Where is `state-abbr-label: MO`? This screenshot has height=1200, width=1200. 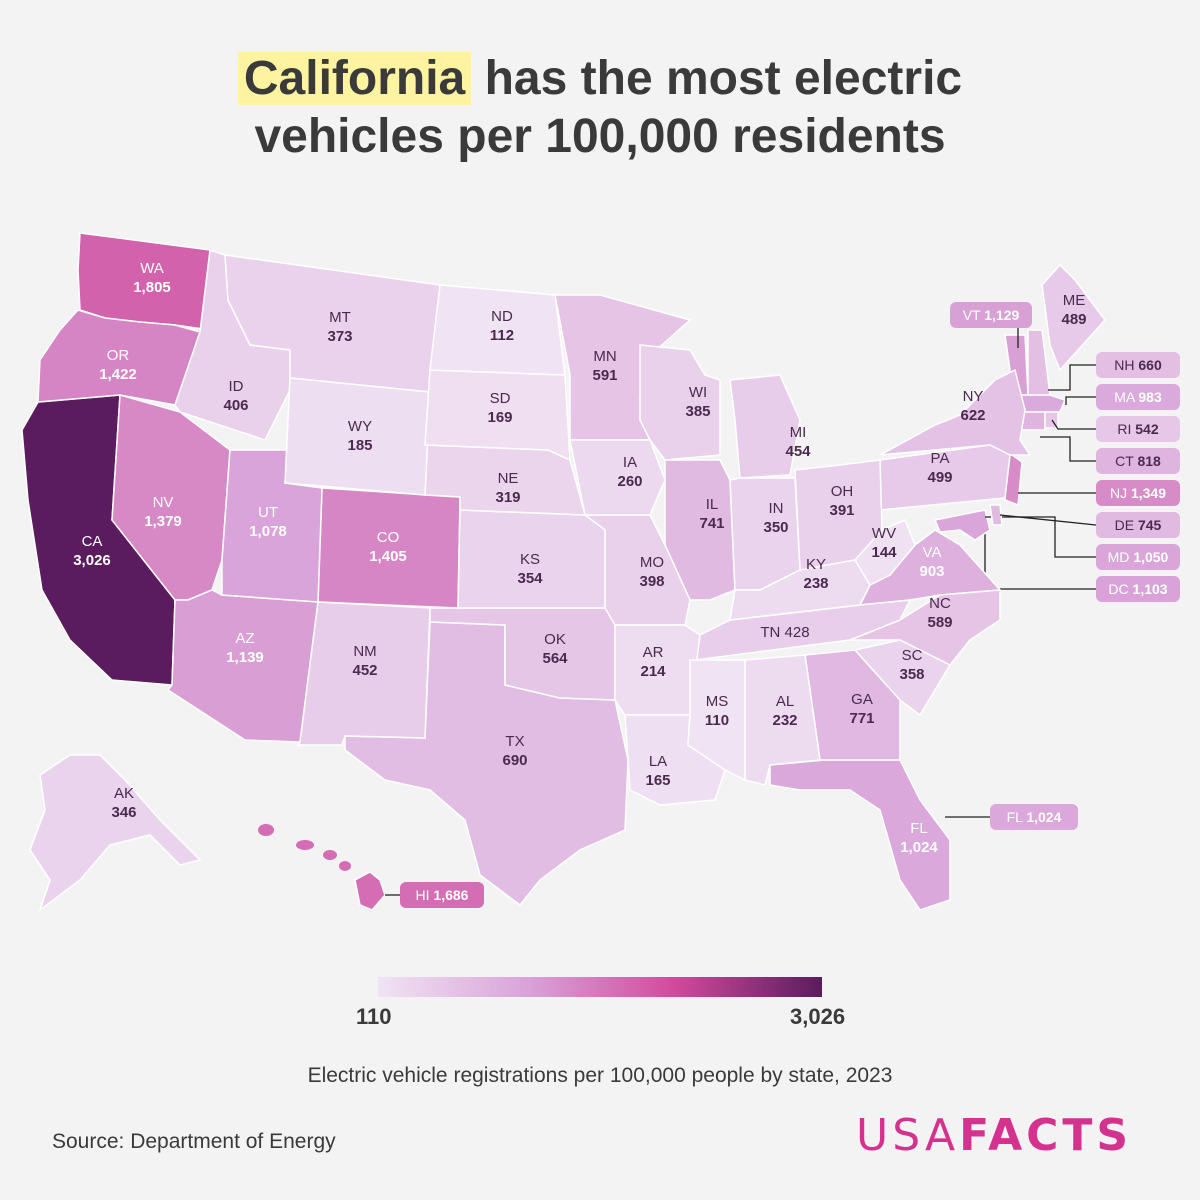 state-abbr-label: MO is located at coordinates (652, 562).